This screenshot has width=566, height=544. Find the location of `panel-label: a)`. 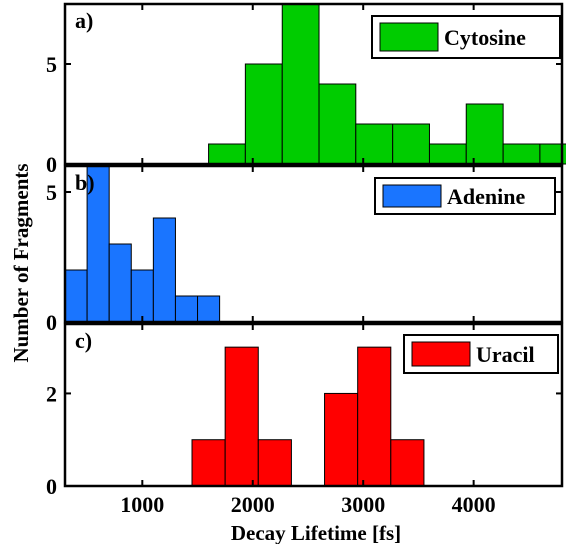

panel-label: a) is located at coordinates (84, 20).